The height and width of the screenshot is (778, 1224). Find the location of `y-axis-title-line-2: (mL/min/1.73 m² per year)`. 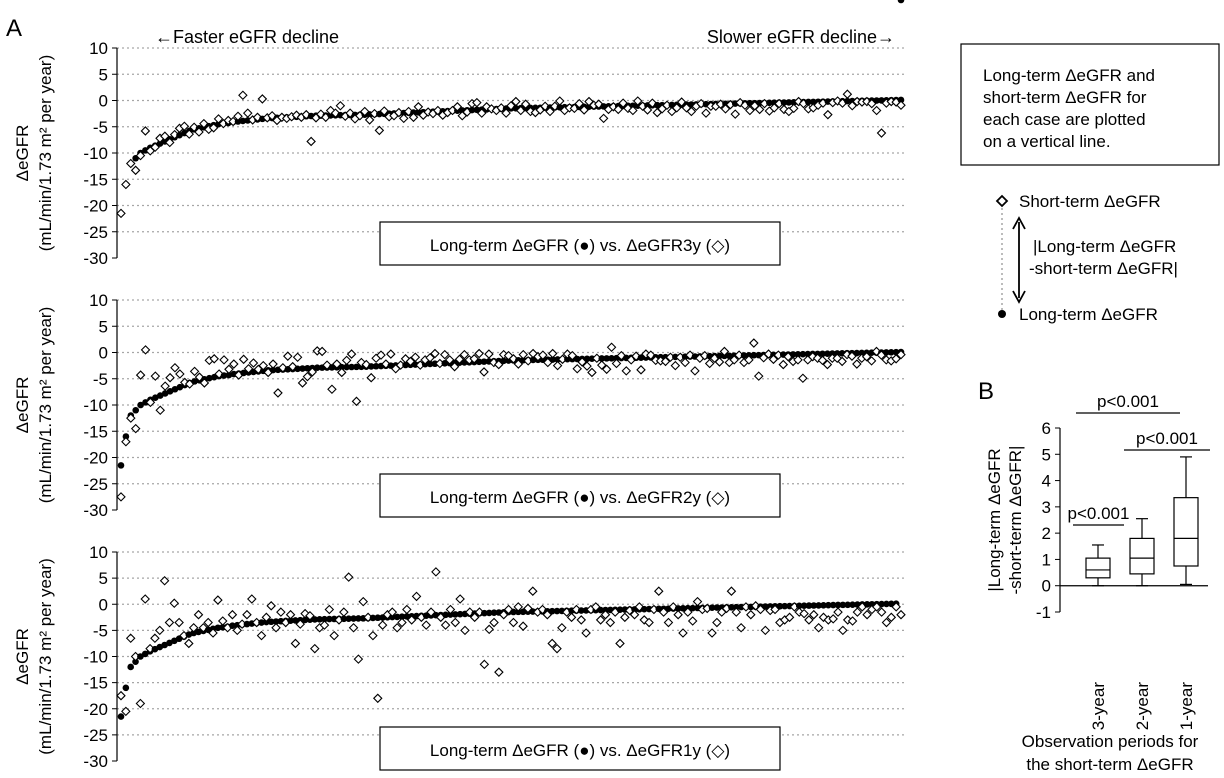

y-axis-title-line-2: (mL/min/1.73 m² per year) is located at coordinates (45, 405).